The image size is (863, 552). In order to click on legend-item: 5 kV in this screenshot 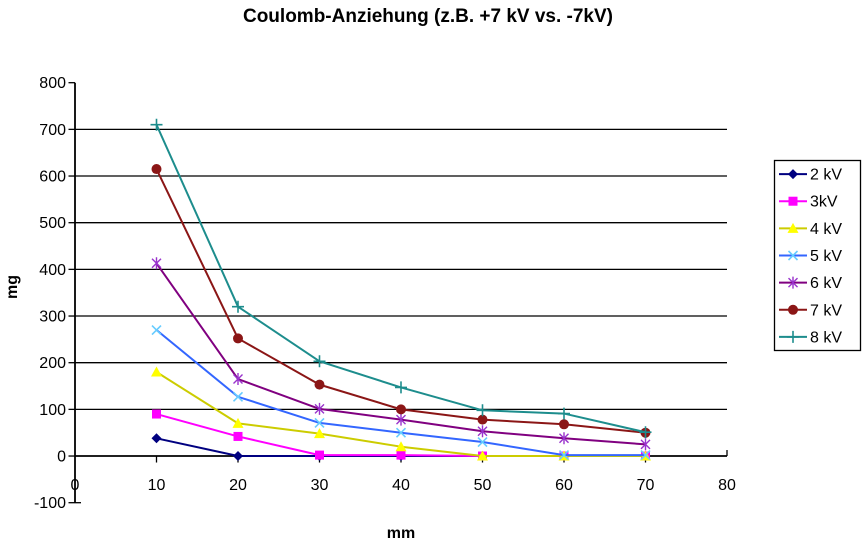, I will do `click(810, 256)`.